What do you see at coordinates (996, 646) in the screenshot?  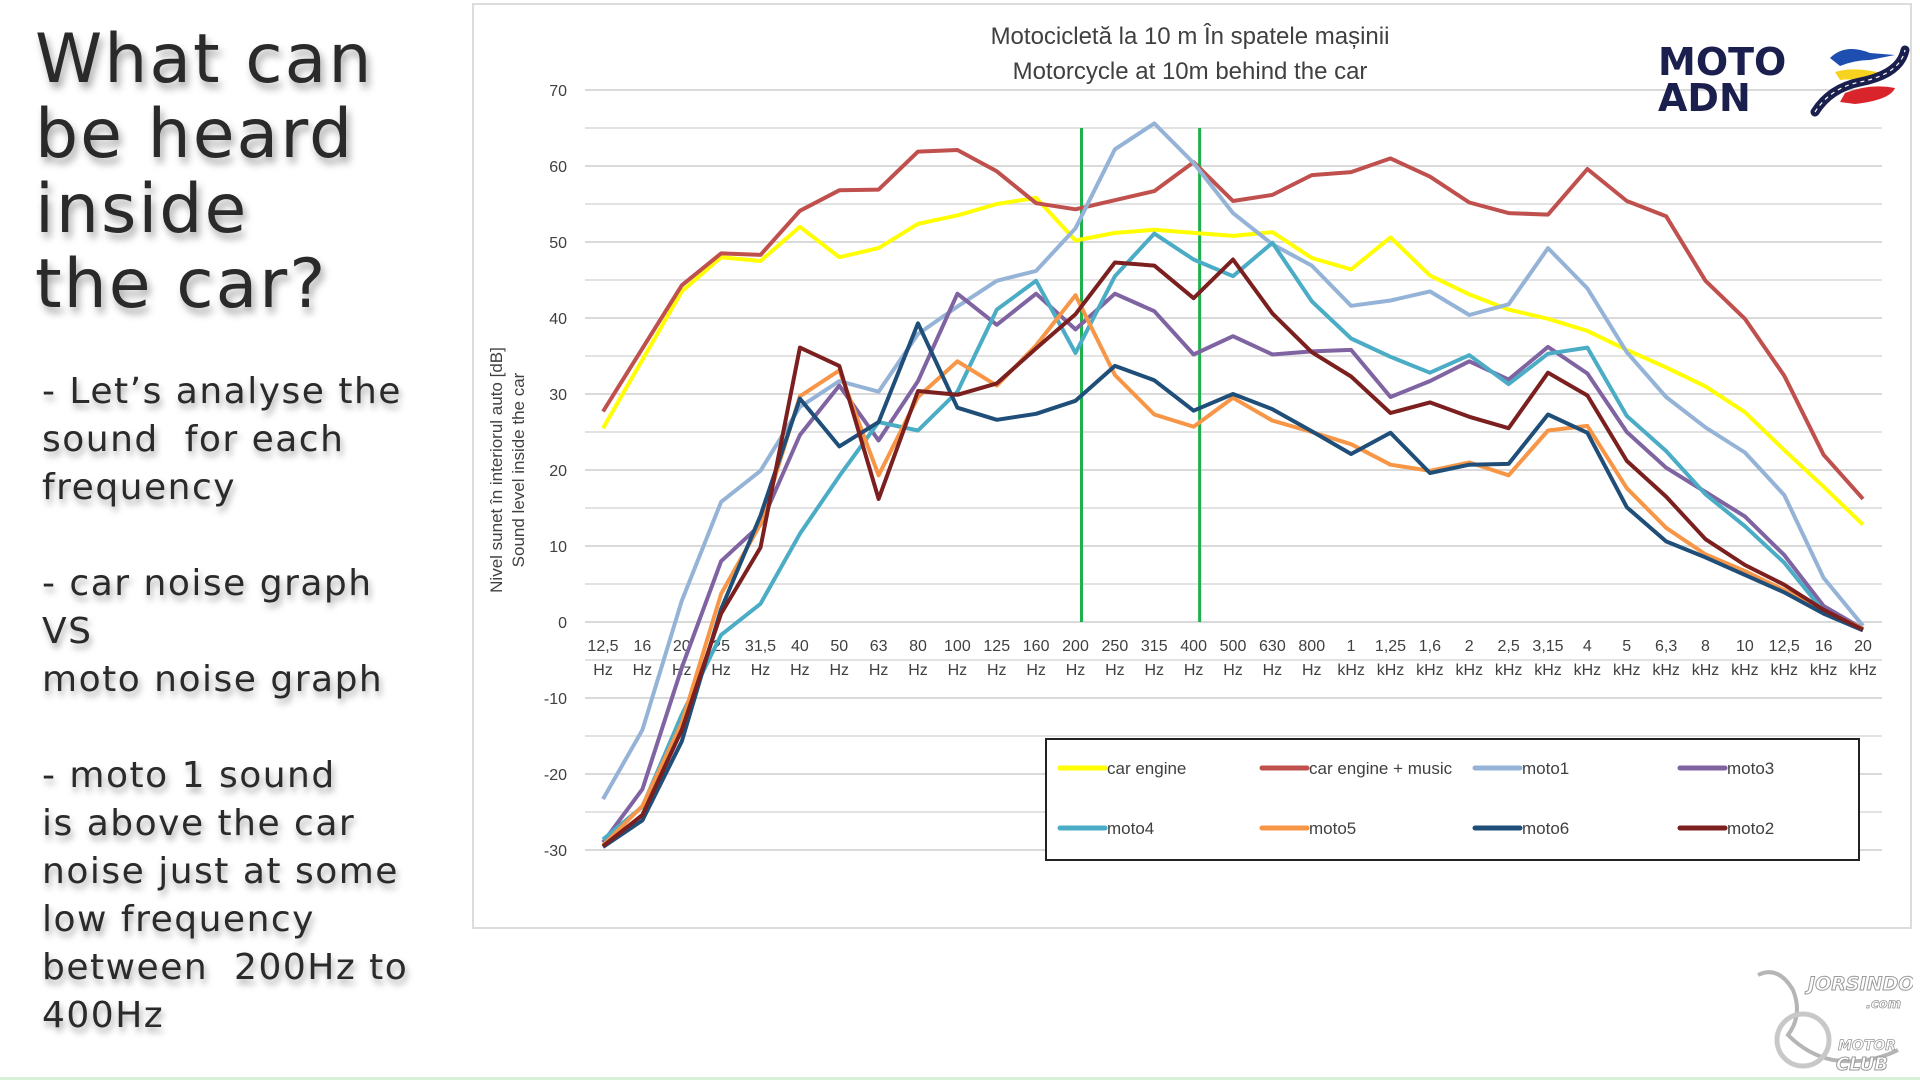 I see `x-tick-label: 125` at bounding box center [996, 646].